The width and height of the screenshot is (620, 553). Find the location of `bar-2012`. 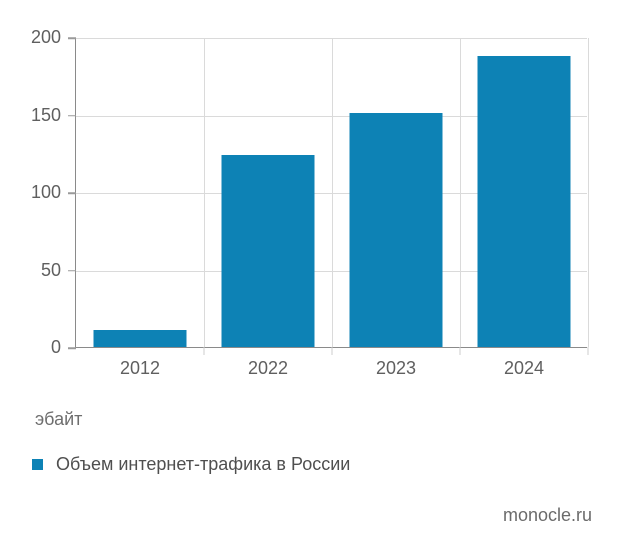

bar-2012 is located at coordinates (140, 338).